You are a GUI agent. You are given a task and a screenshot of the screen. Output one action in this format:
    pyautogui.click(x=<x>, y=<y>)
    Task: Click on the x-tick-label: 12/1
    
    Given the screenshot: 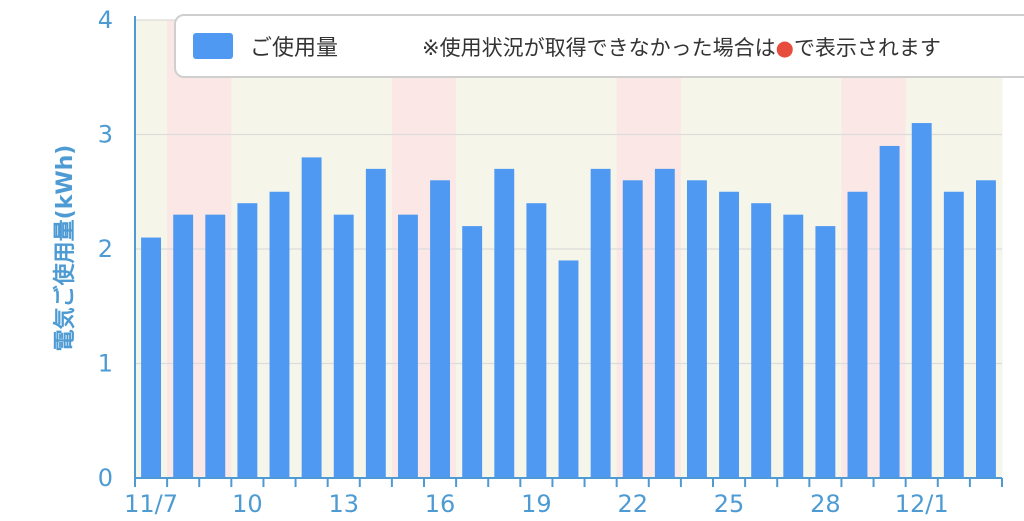 What is the action you would take?
    pyautogui.click(x=922, y=504)
    